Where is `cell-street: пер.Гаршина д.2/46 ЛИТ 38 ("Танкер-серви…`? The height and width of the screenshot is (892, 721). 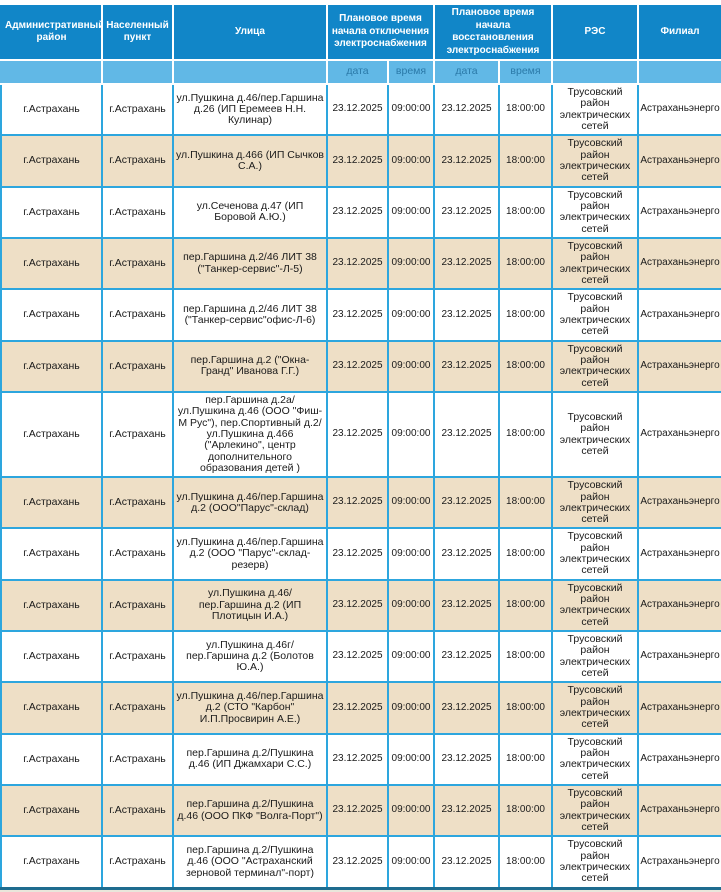
cell-street: пер.Гаршина д.2/46 ЛИТ 38 ("Танкер-серви… is located at coordinates (250, 263).